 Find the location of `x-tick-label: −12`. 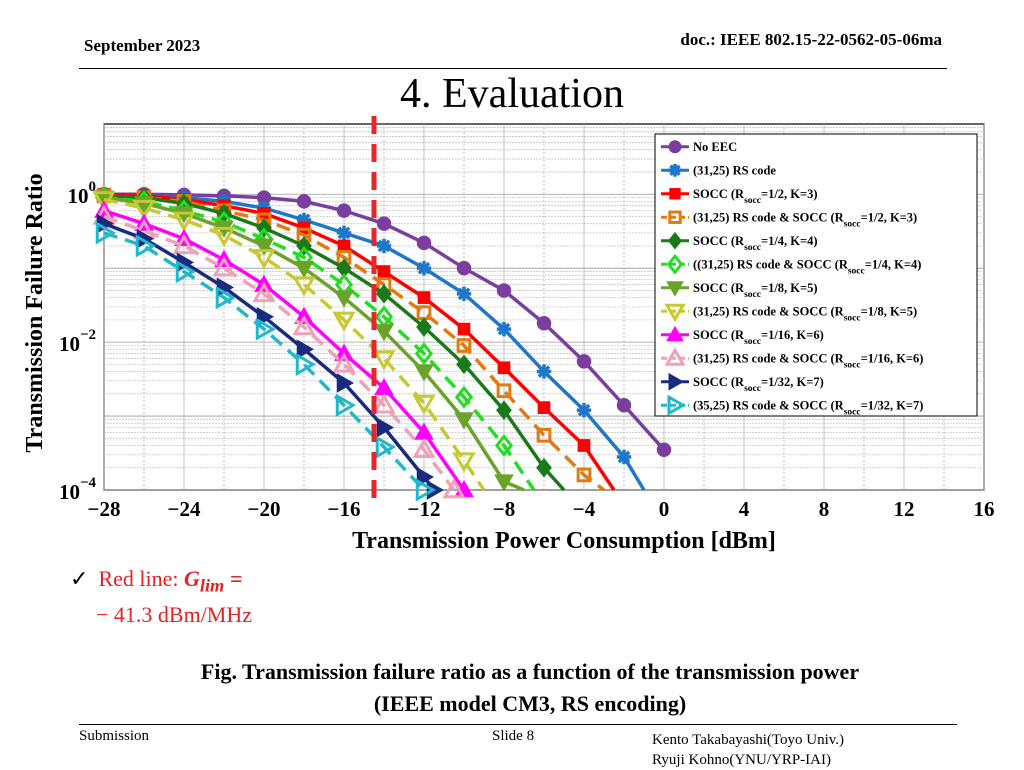

x-tick-label: −12 is located at coordinates (424, 509).